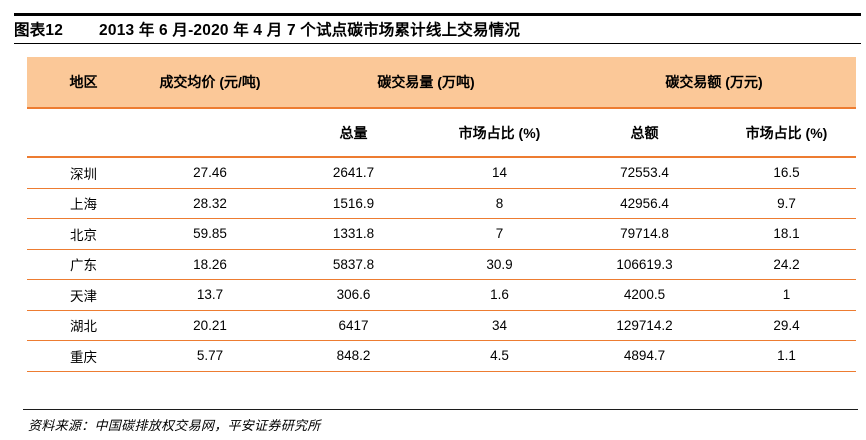 The image size is (866, 440). I want to click on source-divider-rule, so click(440, 409).